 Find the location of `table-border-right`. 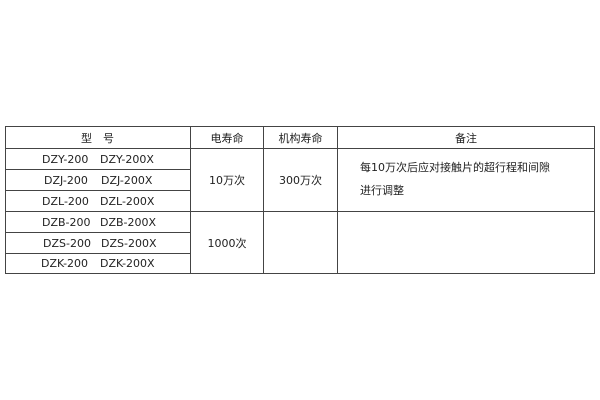

table-border-right is located at coordinates (594, 200).